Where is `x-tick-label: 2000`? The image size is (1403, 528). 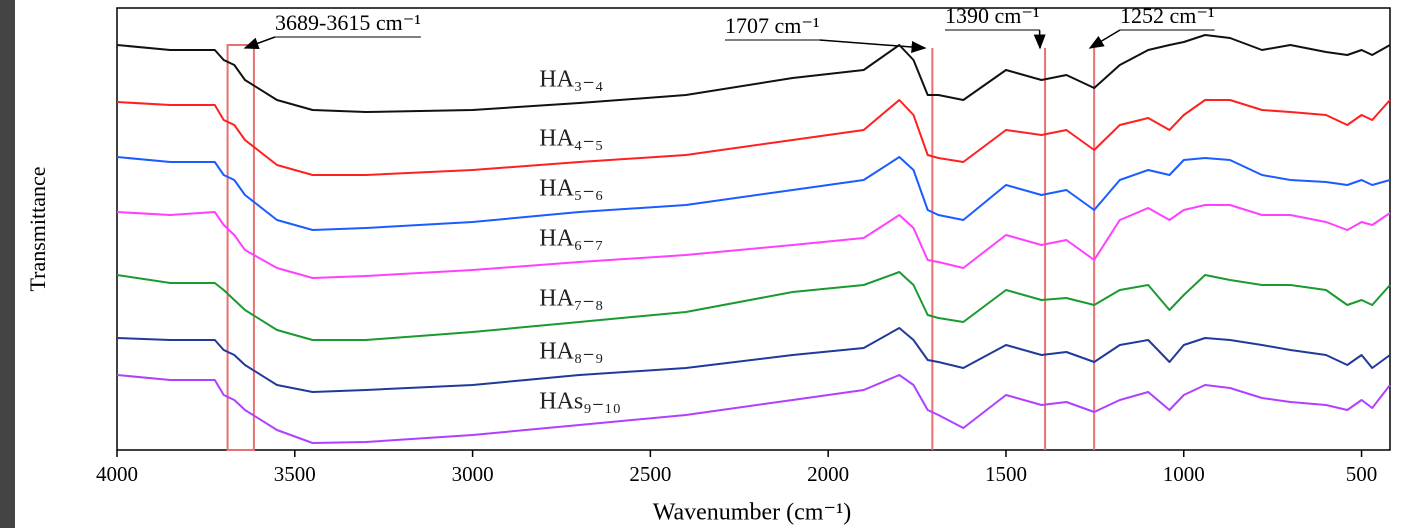 x-tick-label: 2000 is located at coordinates (828, 474).